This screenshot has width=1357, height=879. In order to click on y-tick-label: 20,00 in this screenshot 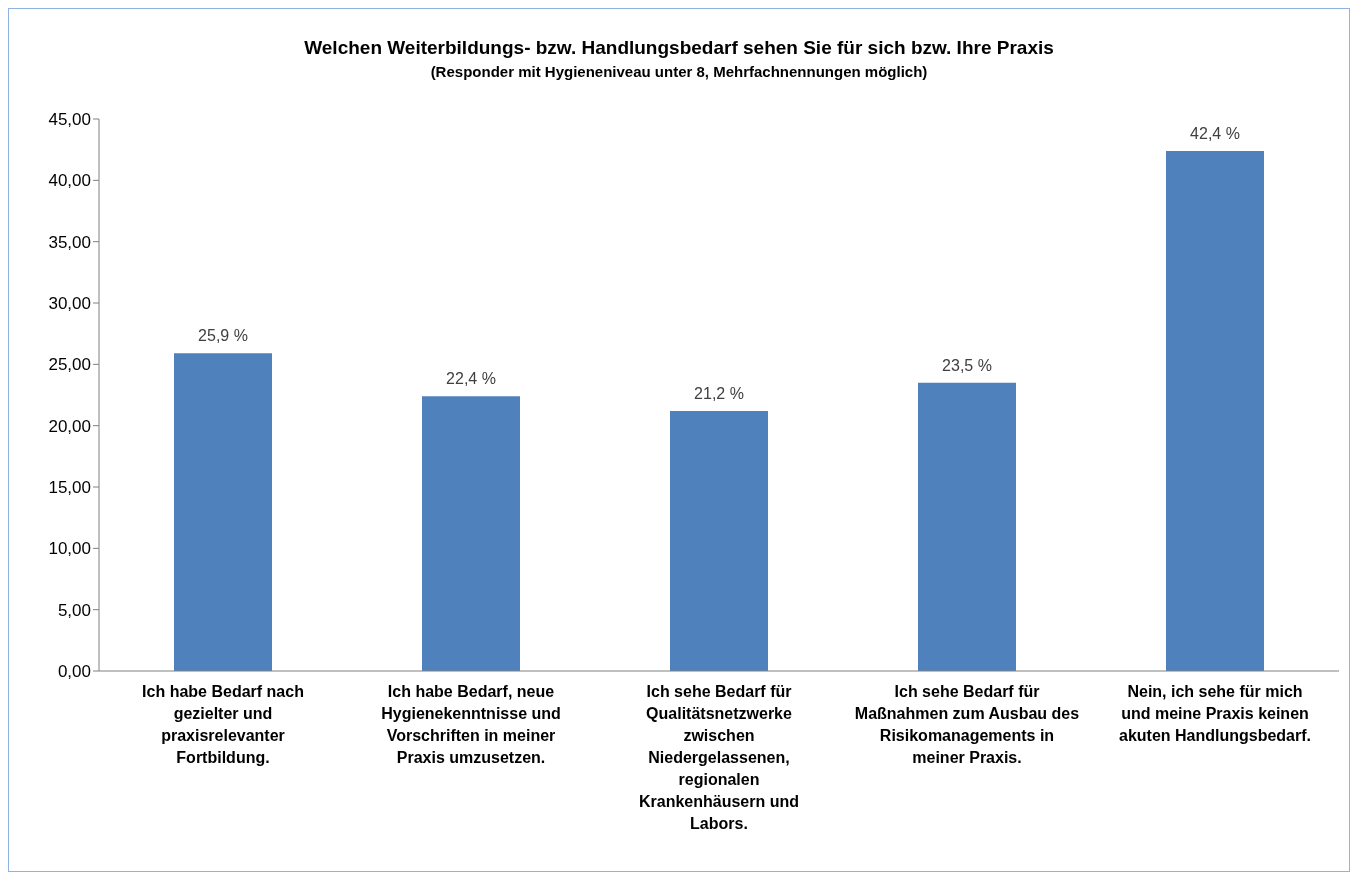, I will do `click(69, 426)`.